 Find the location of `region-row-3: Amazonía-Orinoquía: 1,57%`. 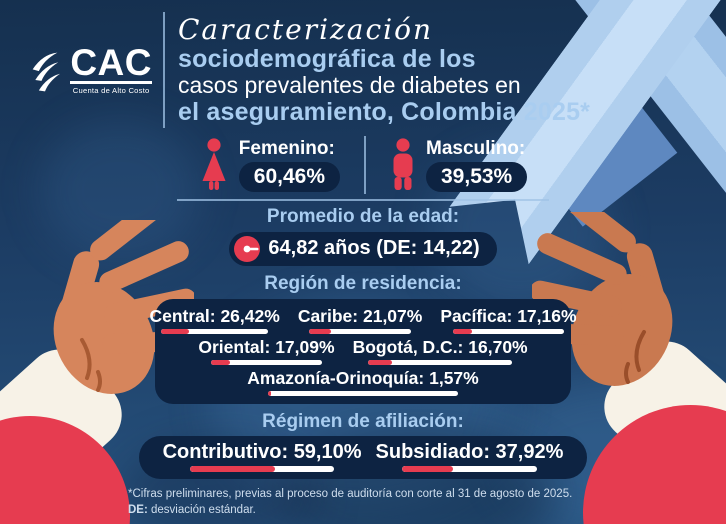

region-row-3: Amazonía-Orinoquía: 1,57% is located at coordinates (363, 382).